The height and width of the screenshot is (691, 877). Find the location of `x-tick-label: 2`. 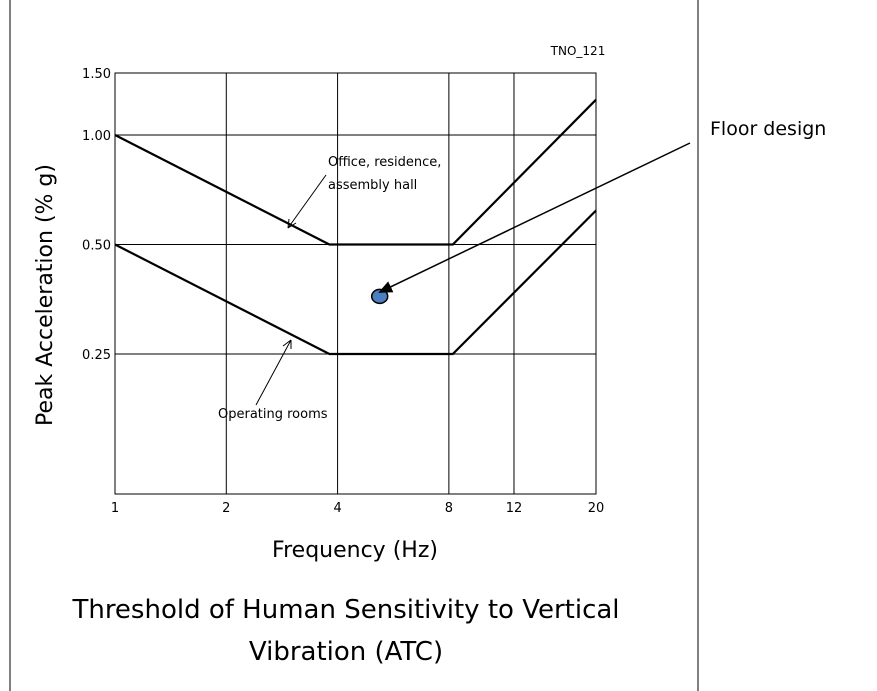

x-tick-label: 2 is located at coordinates (226, 508).